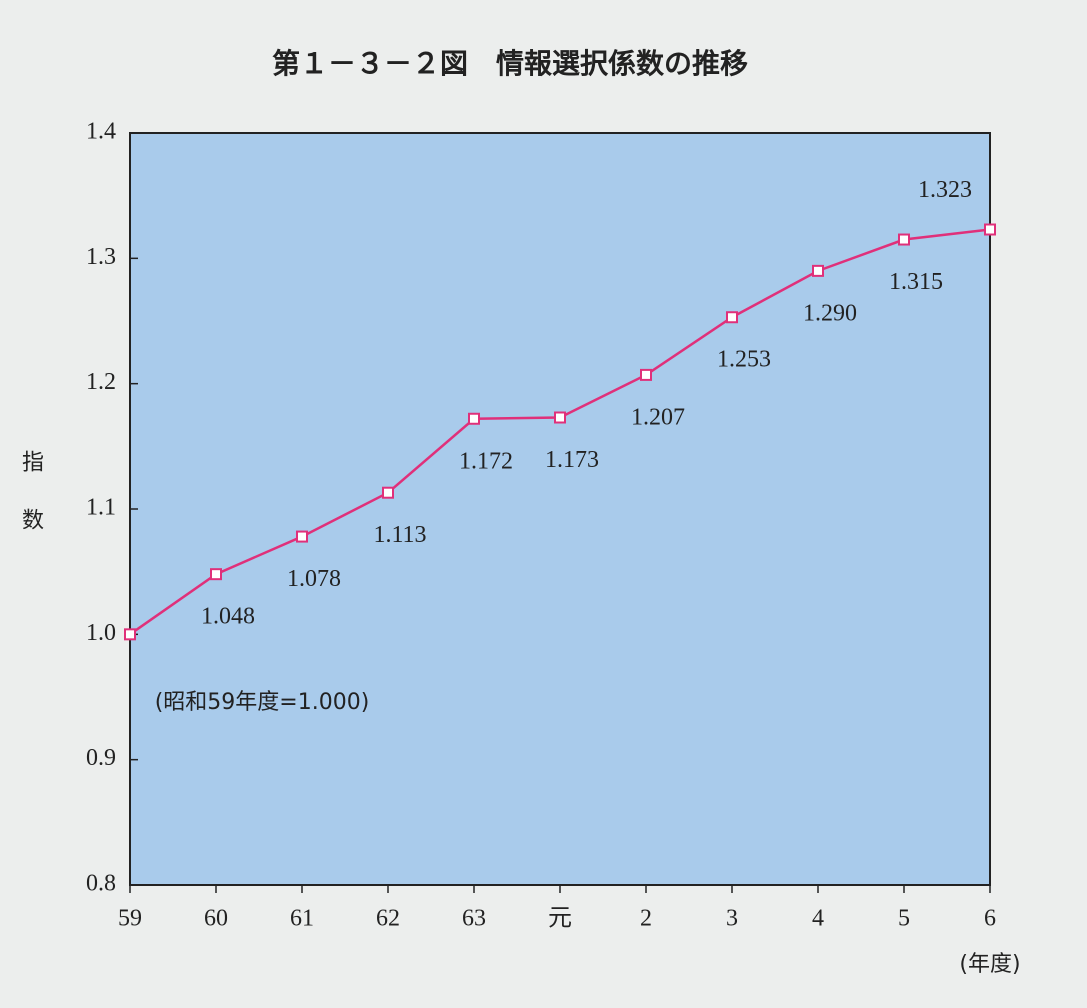  I want to click on x-tick-label: 元, so click(560, 919).